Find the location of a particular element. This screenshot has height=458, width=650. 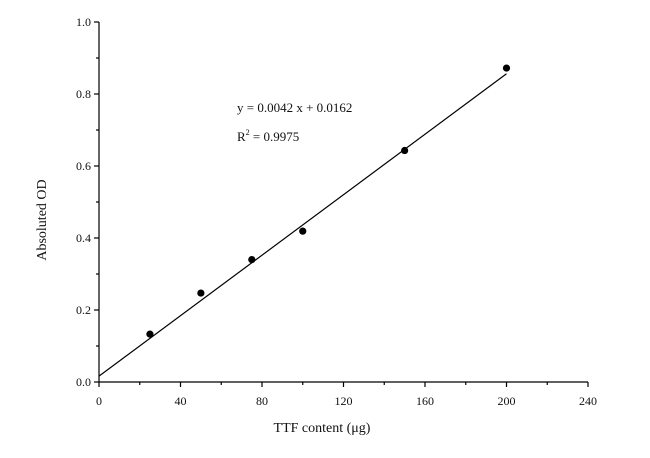

r-squared-prefix: R is located at coordinates (241, 136).